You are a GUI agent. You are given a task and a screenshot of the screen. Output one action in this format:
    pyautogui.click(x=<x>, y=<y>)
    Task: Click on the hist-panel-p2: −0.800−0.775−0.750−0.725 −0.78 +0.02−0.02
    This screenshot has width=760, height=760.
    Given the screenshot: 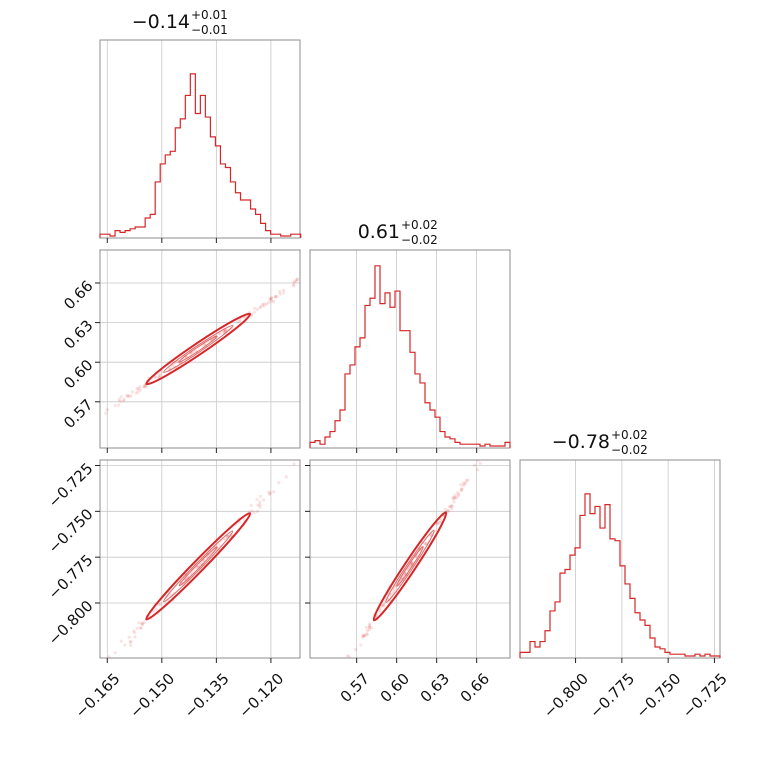 What is the action you would take?
    pyautogui.click(x=625, y=575)
    